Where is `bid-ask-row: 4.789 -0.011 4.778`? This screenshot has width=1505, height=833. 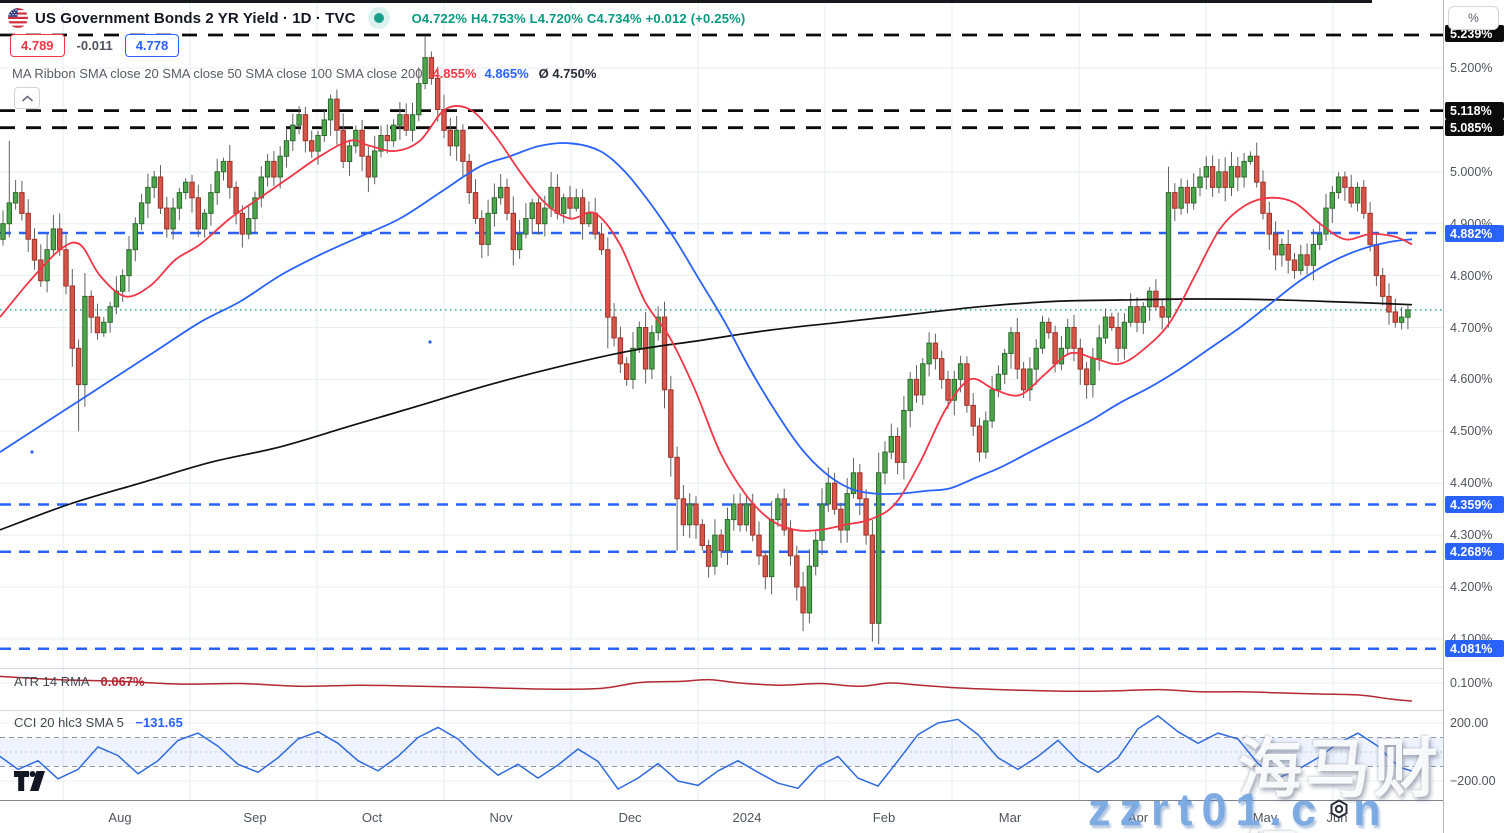
bid-ask-row: 4.789 -0.011 4.778 is located at coordinates (95, 45).